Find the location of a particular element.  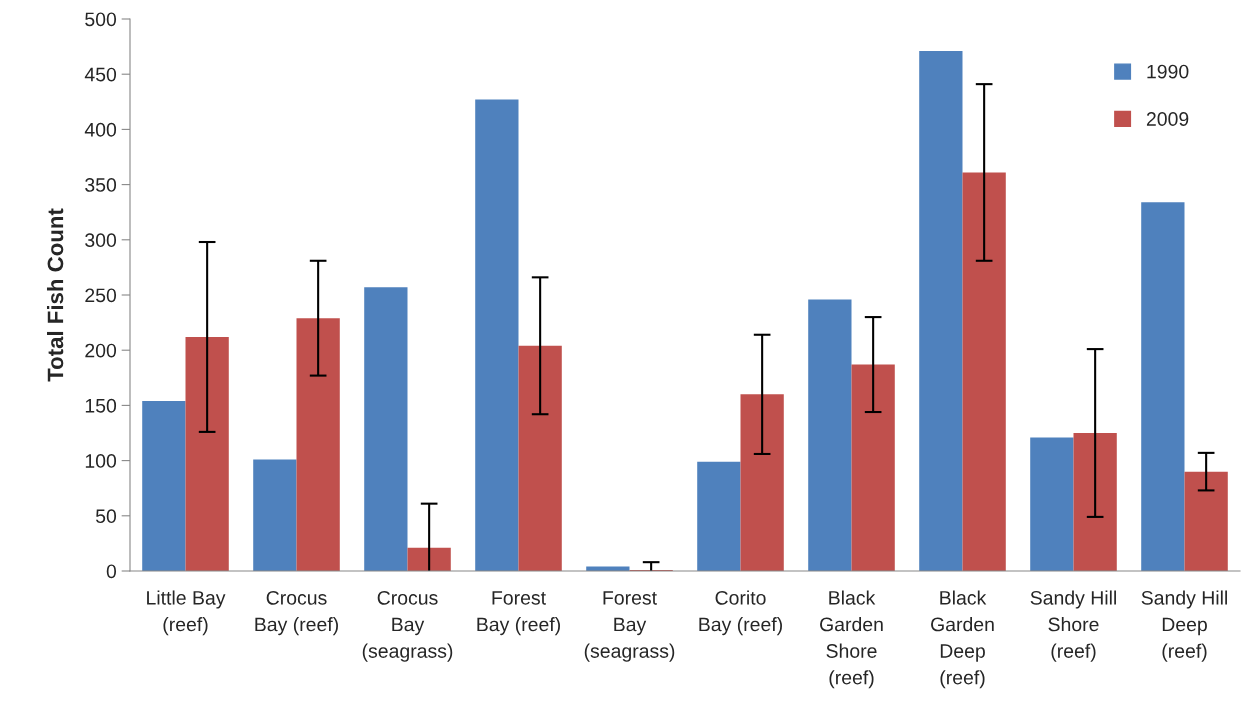

x-tick-label: Crocus Bay (reef) is located at coordinates (296, 613).